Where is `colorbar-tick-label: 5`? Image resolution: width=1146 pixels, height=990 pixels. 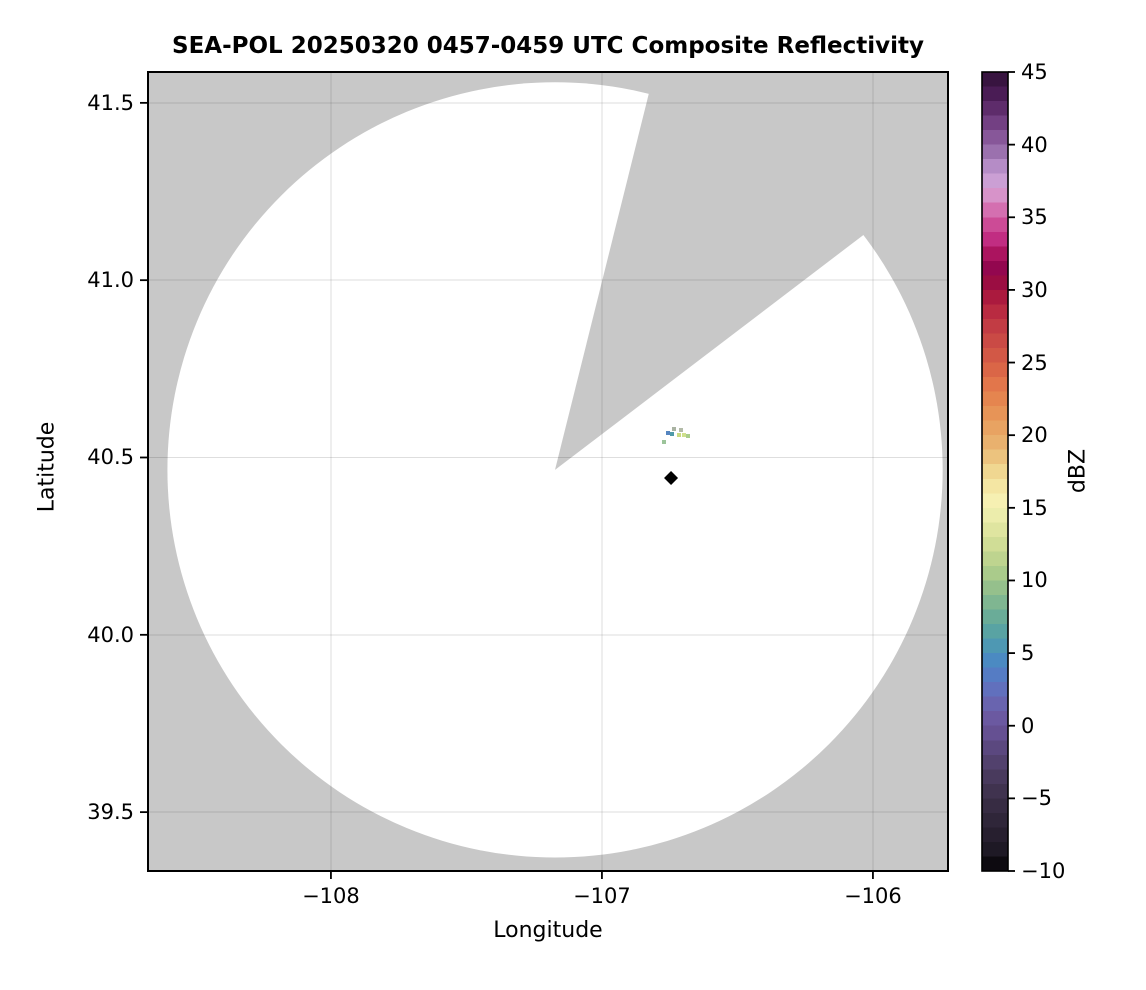
colorbar-tick-label: 5 is located at coordinates (1028, 653).